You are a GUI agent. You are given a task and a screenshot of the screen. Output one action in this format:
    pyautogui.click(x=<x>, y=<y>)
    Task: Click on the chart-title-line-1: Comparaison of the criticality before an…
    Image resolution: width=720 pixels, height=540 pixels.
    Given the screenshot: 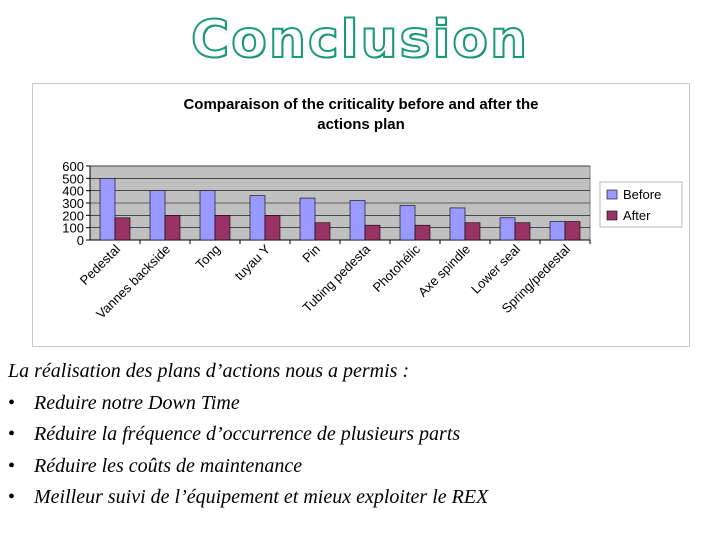 What is the action you would take?
    pyautogui.click(x=360, y=104)
    